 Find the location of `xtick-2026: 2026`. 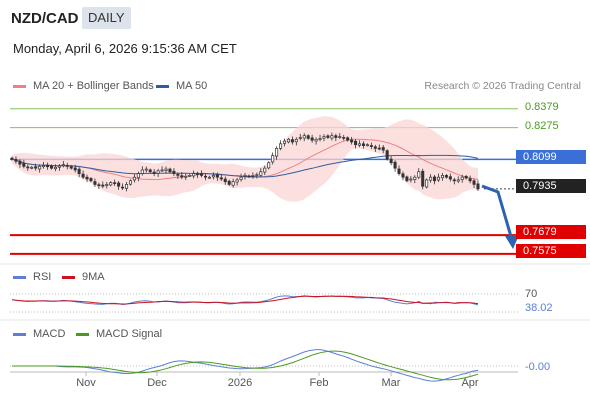

xtick-2026: 2026 is located at coordinates (240, 383).